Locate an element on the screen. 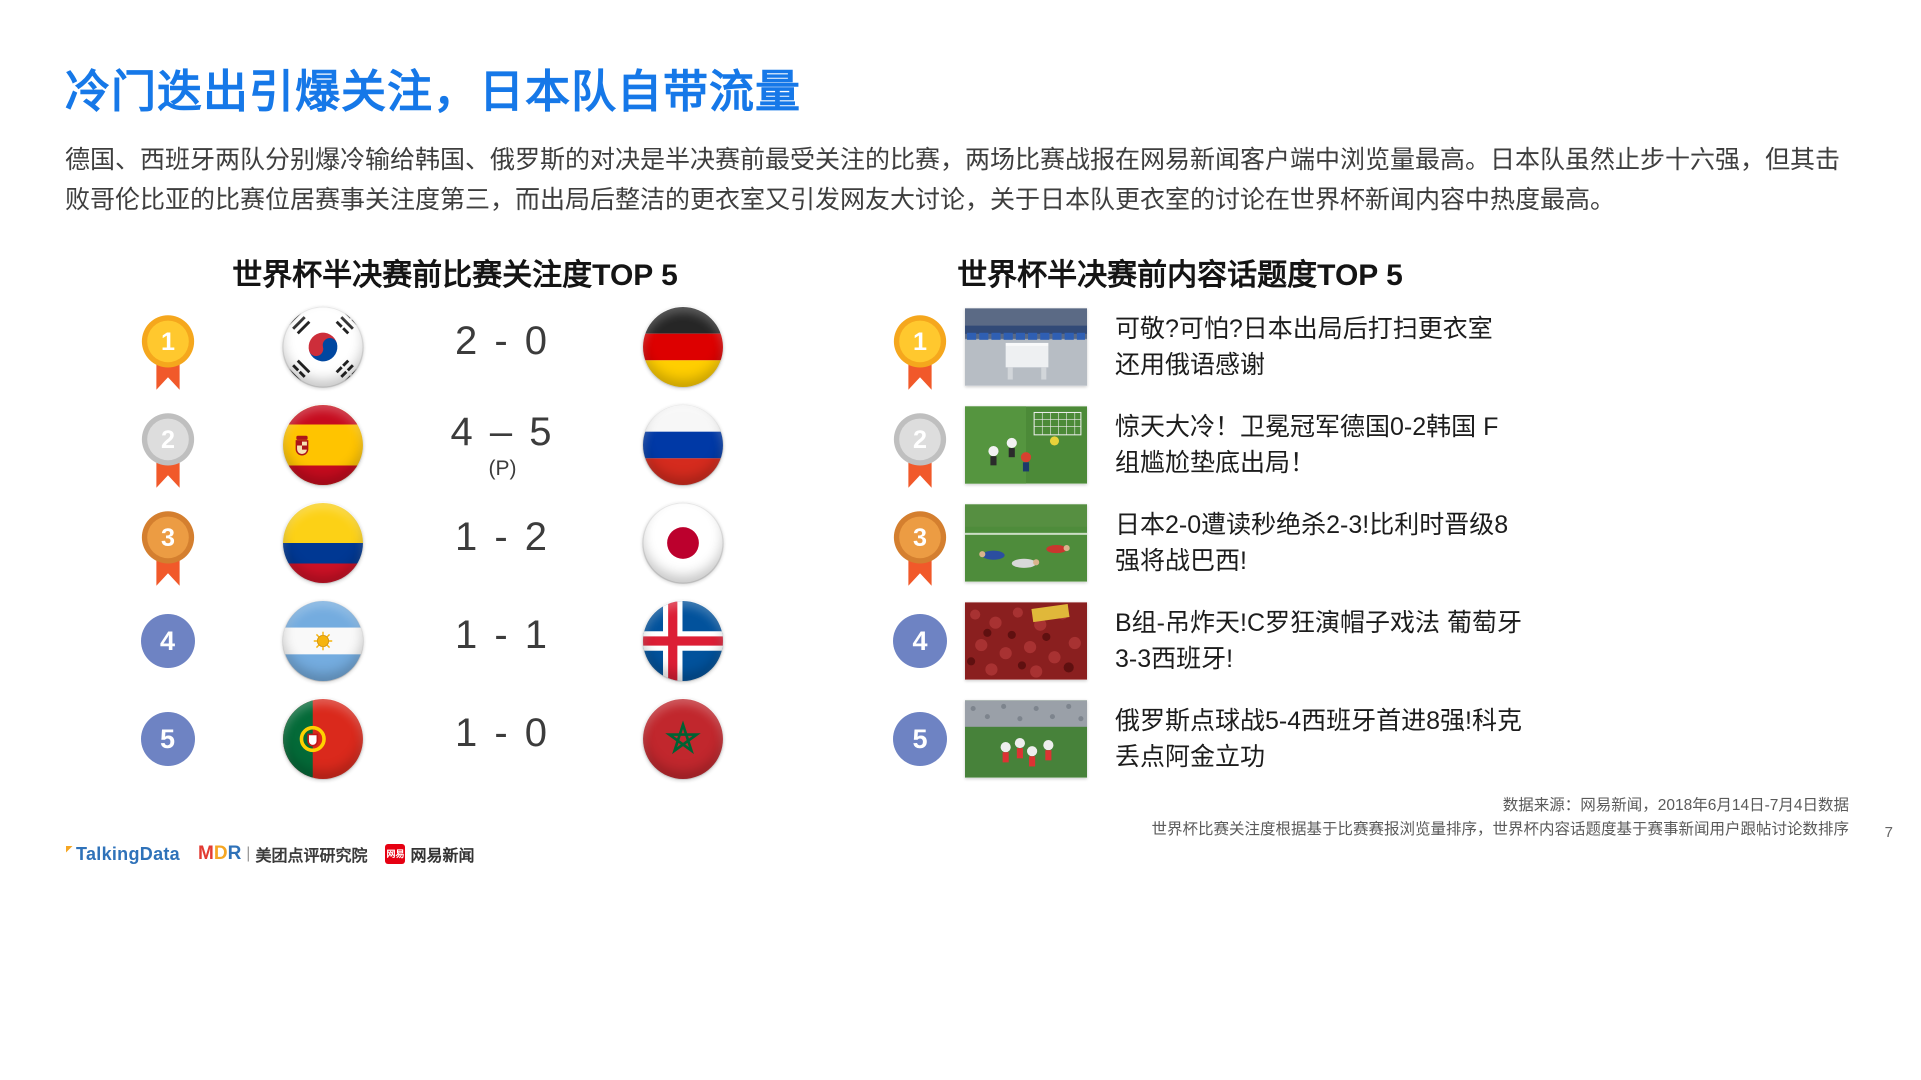 The height and width of the screenshot is (1080, 1921). flag-iceland-icon is located at coordinates (683, 641).